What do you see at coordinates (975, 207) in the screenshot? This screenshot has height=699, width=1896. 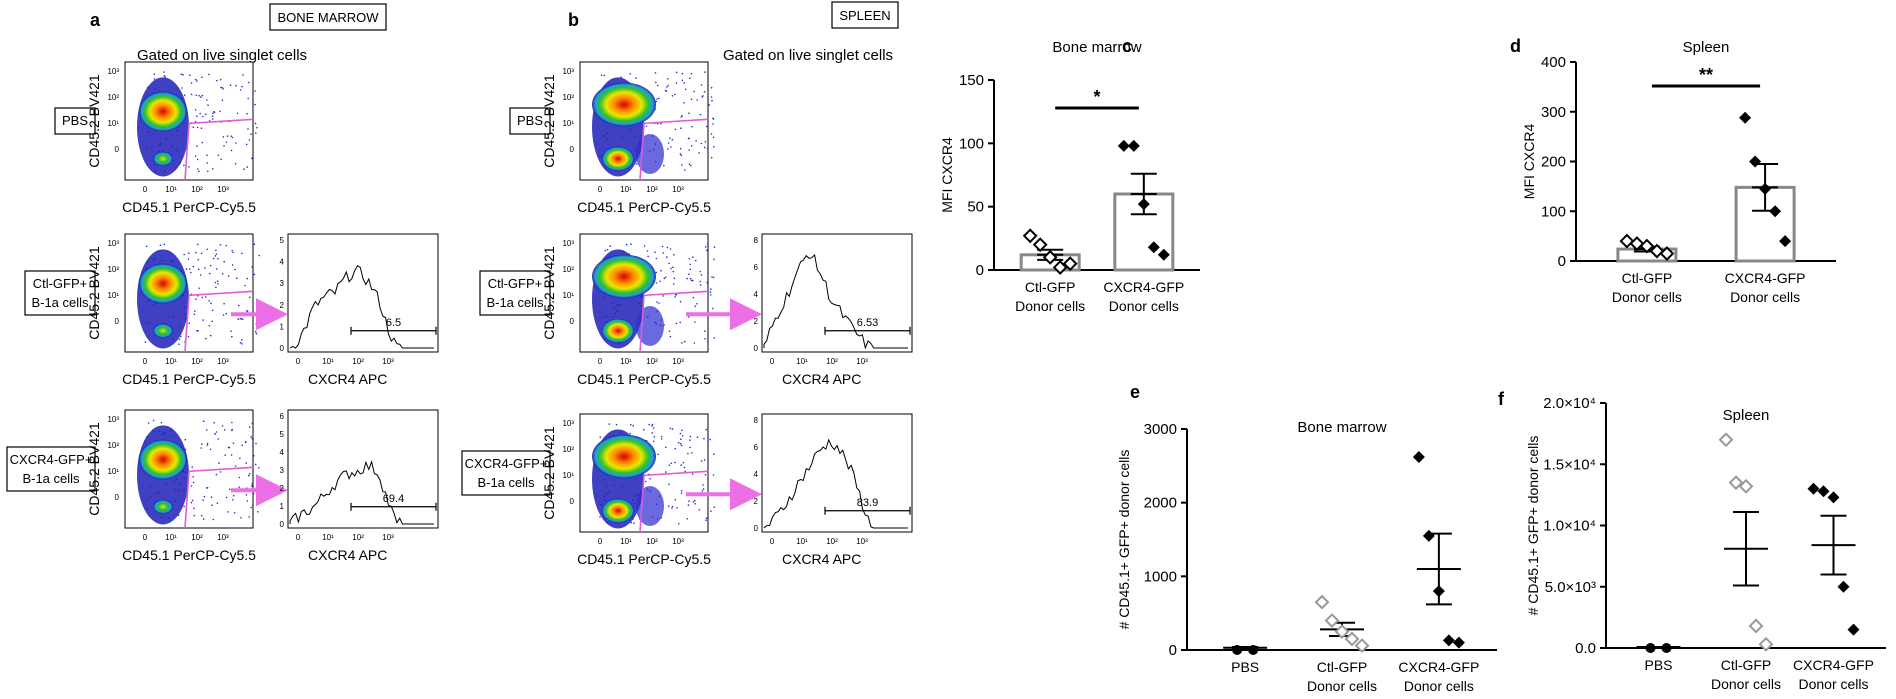 I see `y-tick-label: 50` at bounding box center [975, 207].